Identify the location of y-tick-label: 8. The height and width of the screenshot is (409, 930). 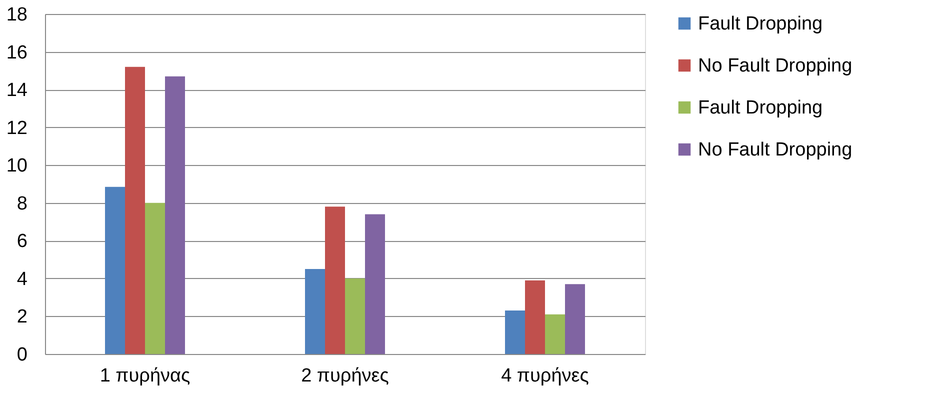
(22, 203).